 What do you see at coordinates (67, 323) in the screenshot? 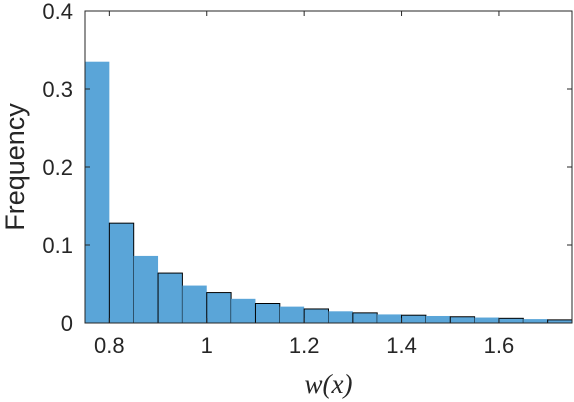
I see `y-tick-label: 0` at bounding box center [67, 323].